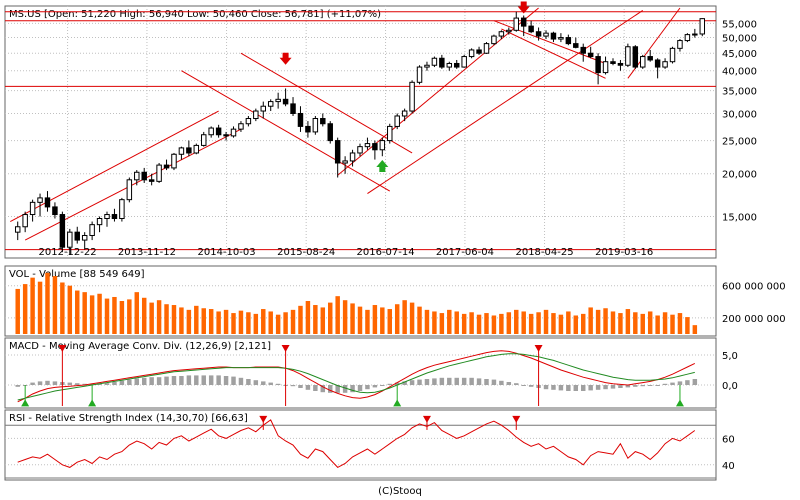 The height and width of the screenshot is (500, 800). I want to click on price-tick-label: 25,000, so click(739, 142).